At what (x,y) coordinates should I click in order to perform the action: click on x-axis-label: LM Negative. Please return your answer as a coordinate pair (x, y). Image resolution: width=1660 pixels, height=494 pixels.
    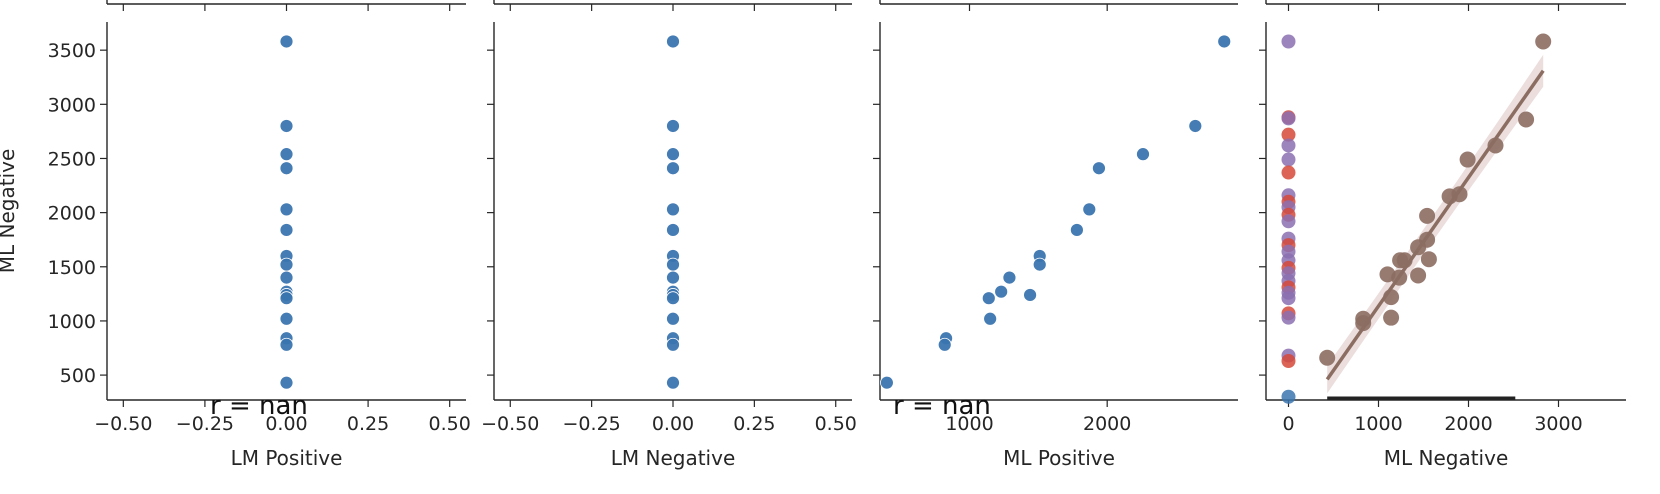
    Looking at the image, I should click on (673, 458).